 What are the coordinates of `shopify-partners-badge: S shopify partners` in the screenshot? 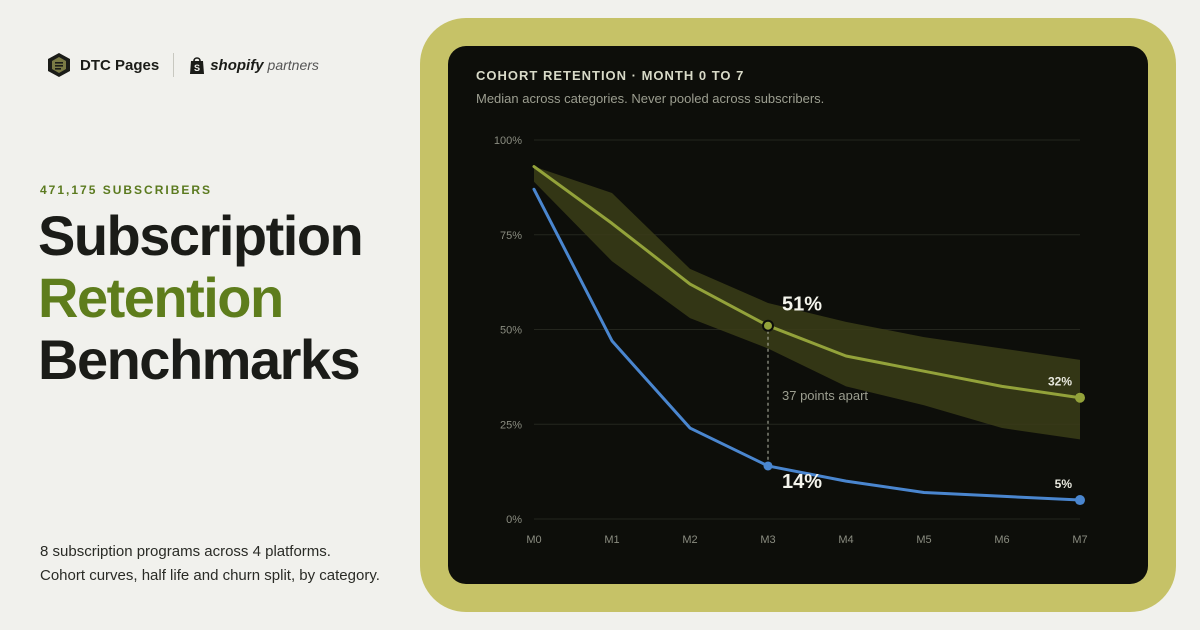 It's located at (253, 65).